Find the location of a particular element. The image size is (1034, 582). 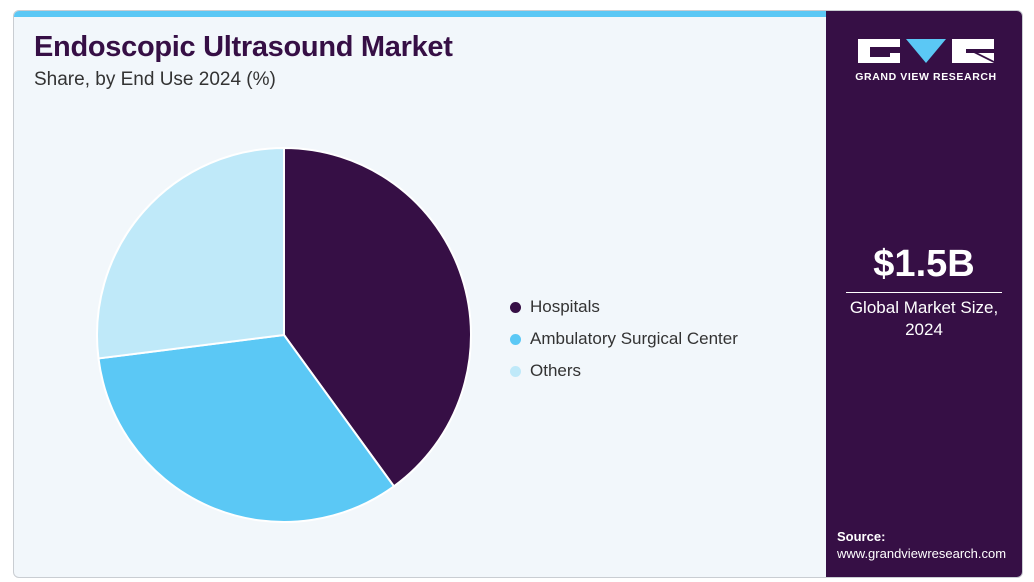

brand-name: GRAND VIEW RESEARCH is located at coordinates (926, 77).